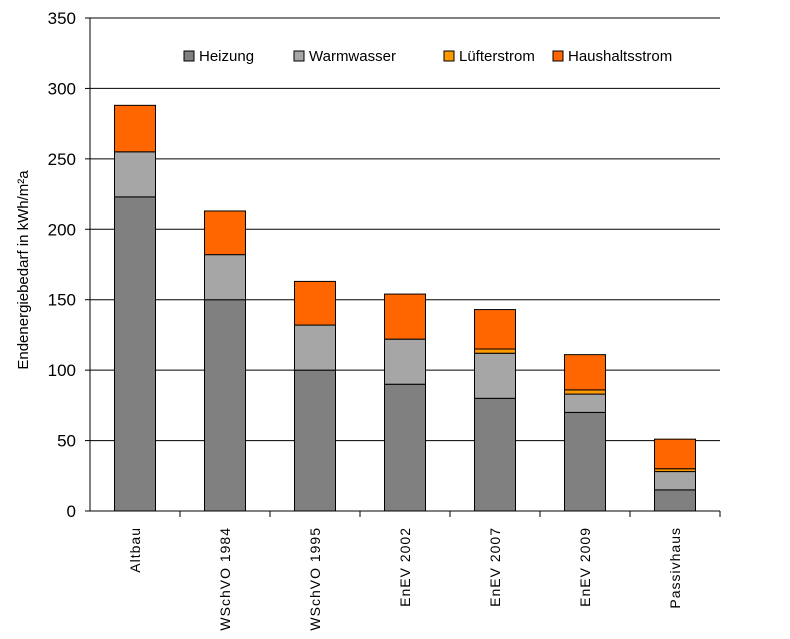 This screenshot has height=639, width=790. I want to click on y-tick-label: 150, so click(62, 300).